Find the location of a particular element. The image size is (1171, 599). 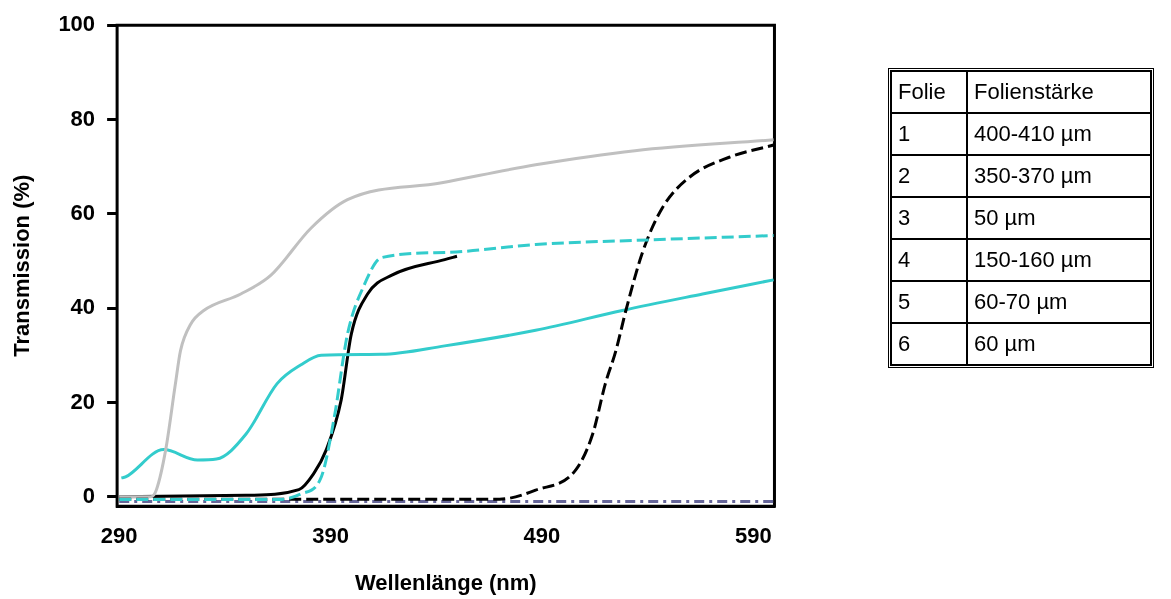

text: Folienstärke is located at coordinates (1059, 92).